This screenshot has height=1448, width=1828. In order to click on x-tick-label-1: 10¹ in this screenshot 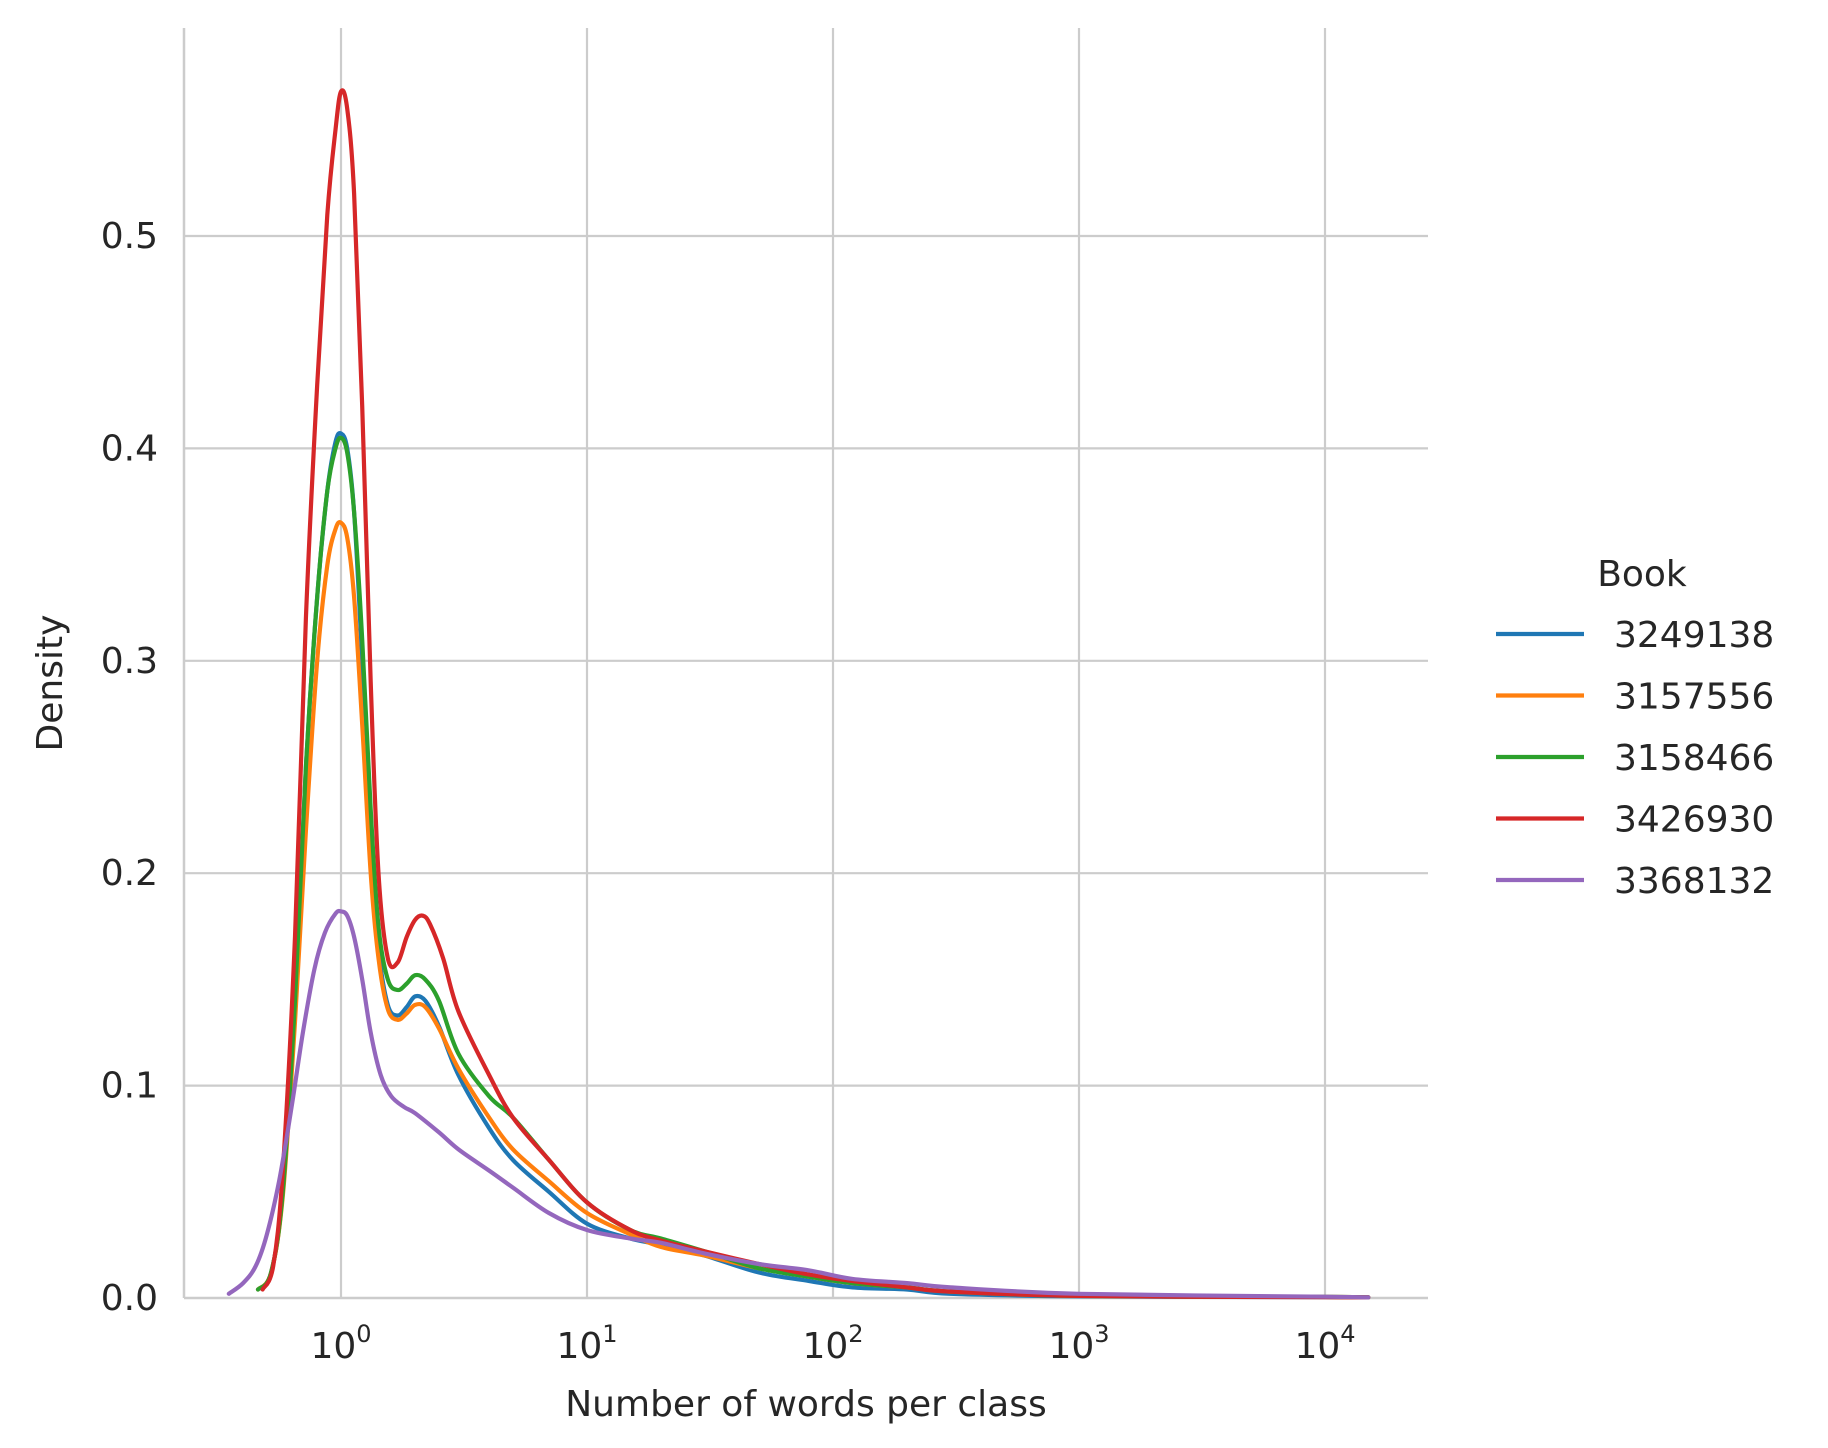, I will do `click(586, 1343)`.